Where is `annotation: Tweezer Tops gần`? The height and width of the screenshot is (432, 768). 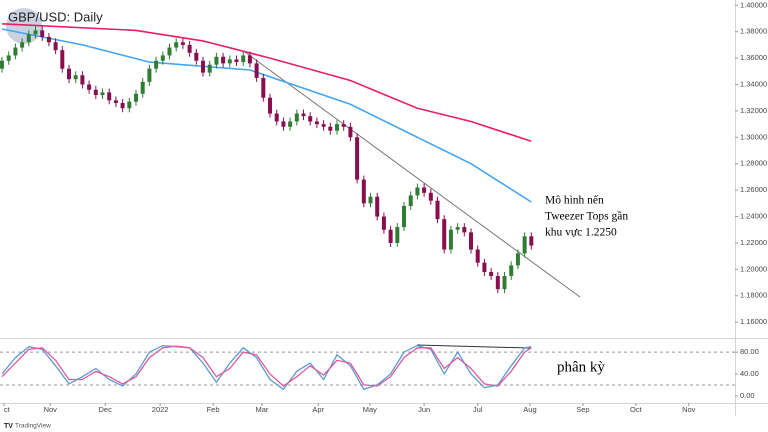
annotation: Tweezer Tops gần is located at coordinates (586, 216).